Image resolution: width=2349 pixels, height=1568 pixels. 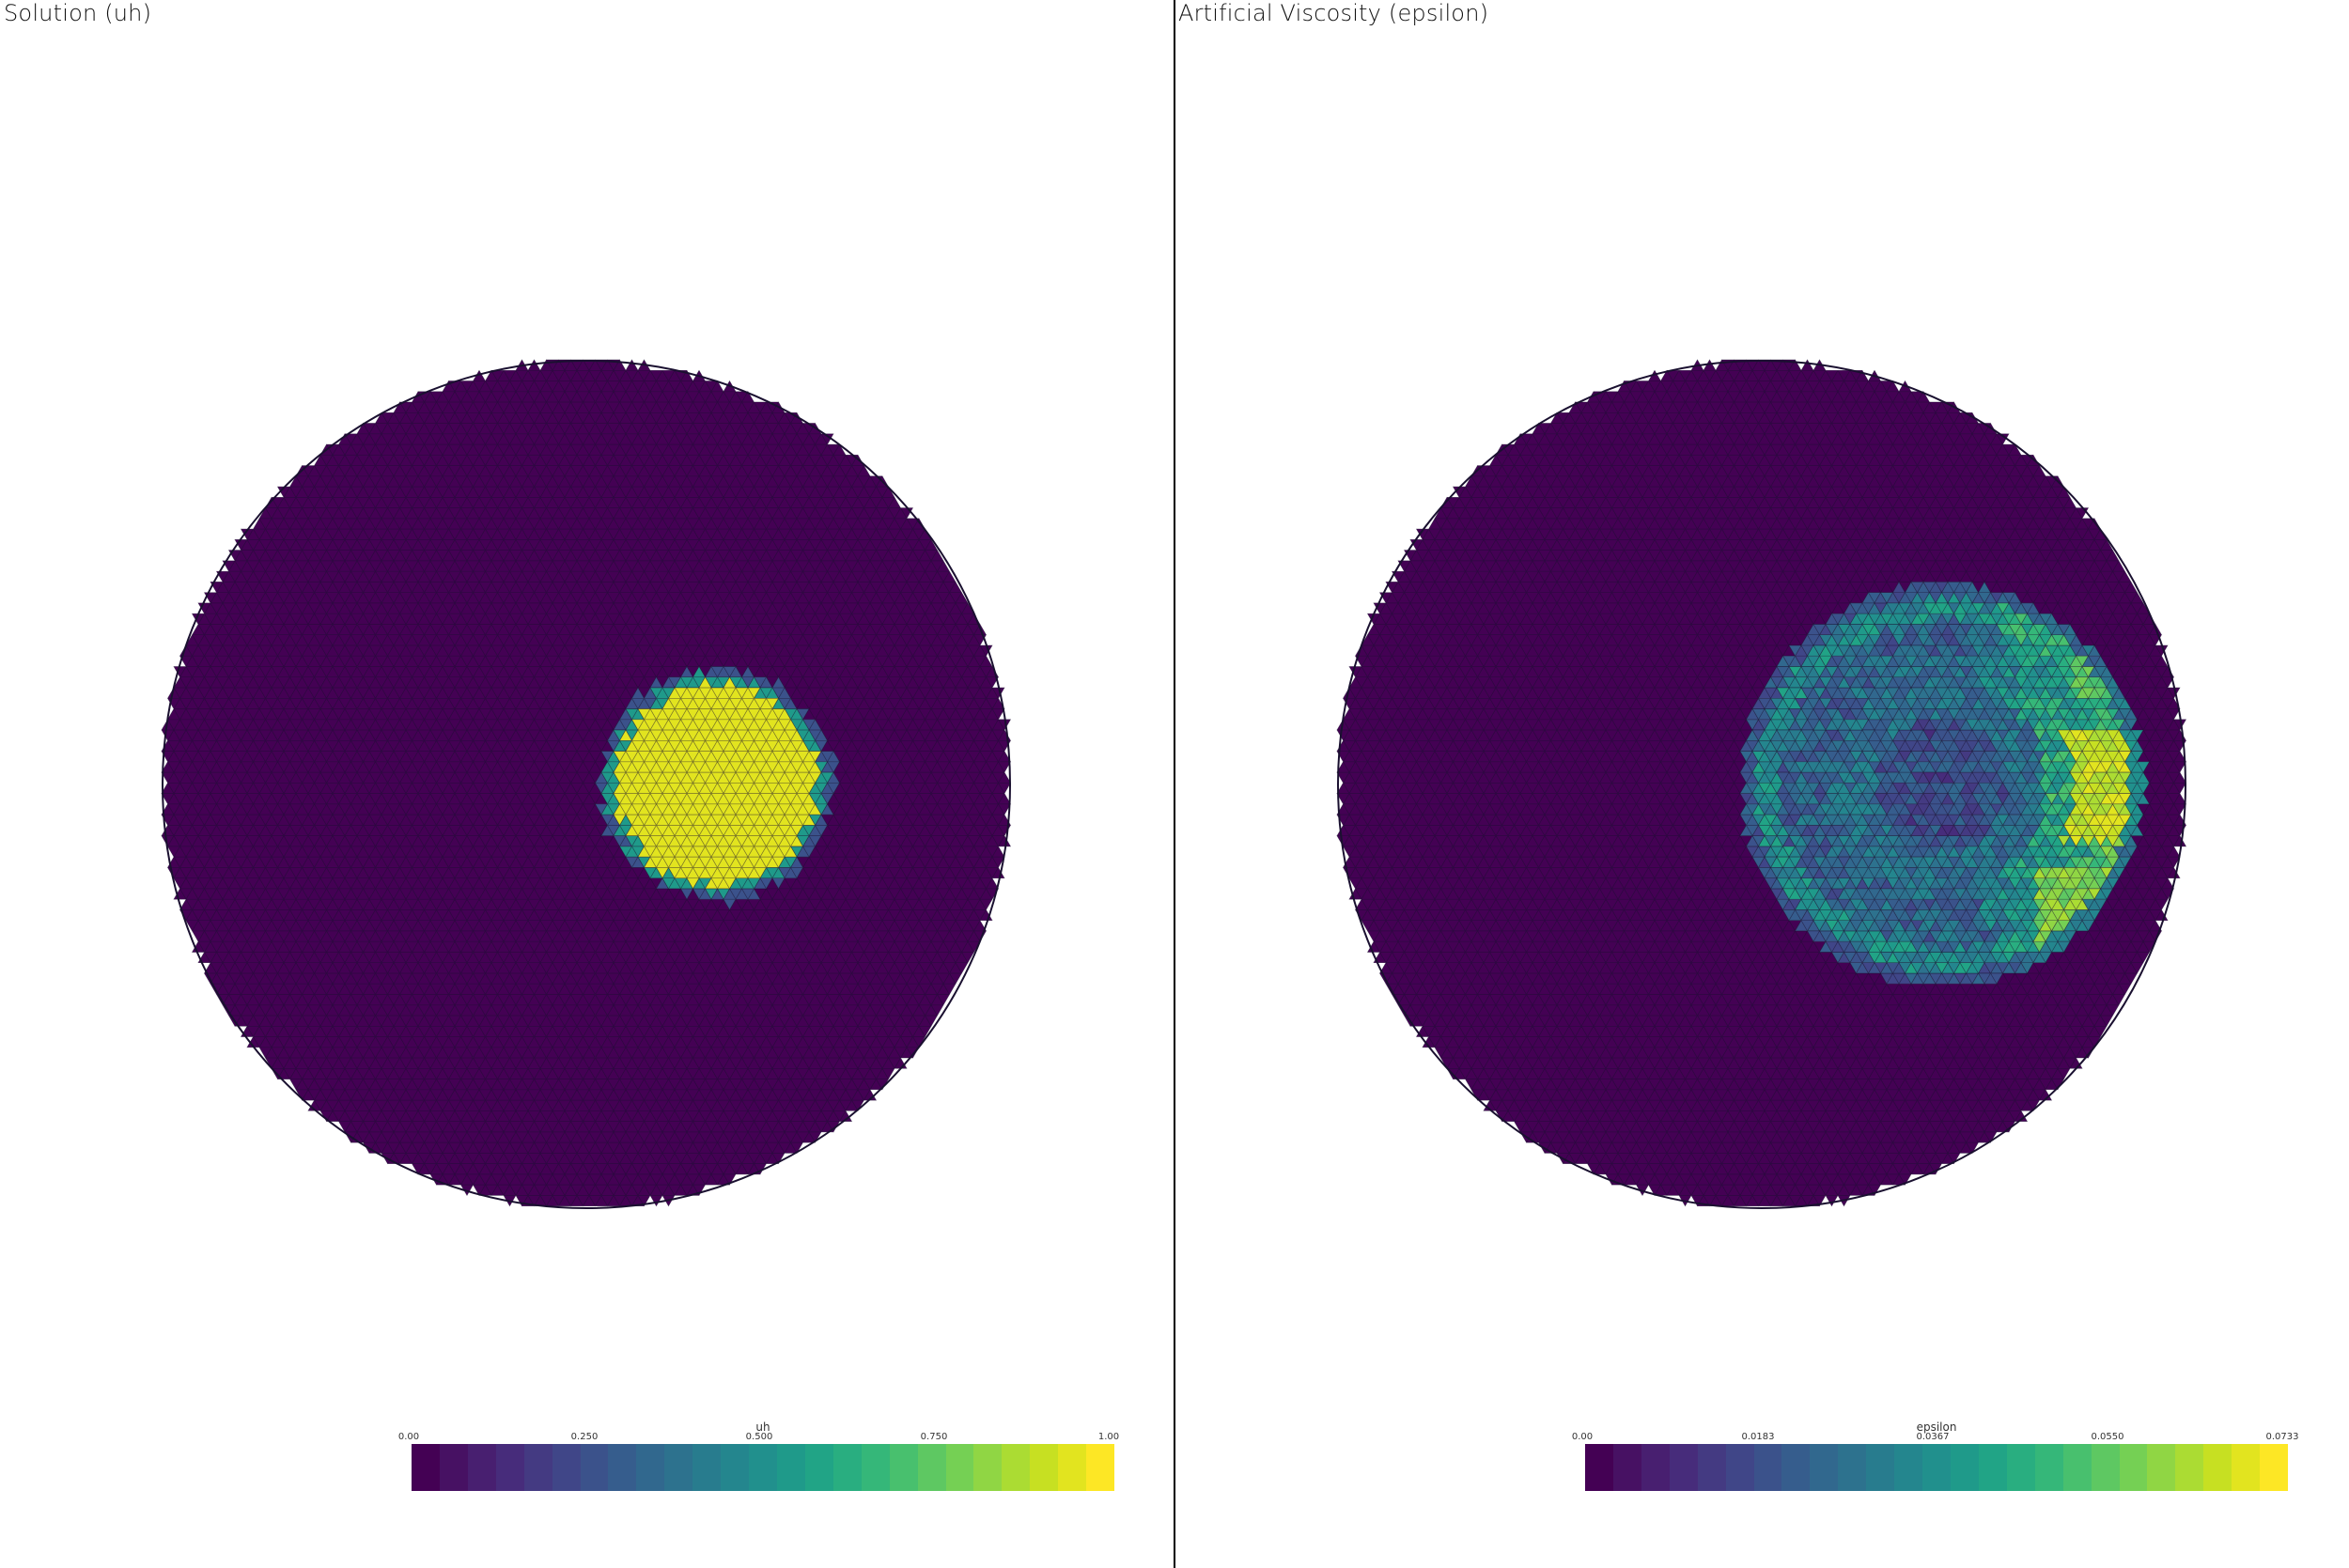 I want to click on solution-colorbar-tick-4: 1.00, so click(x=1108, y=1437).